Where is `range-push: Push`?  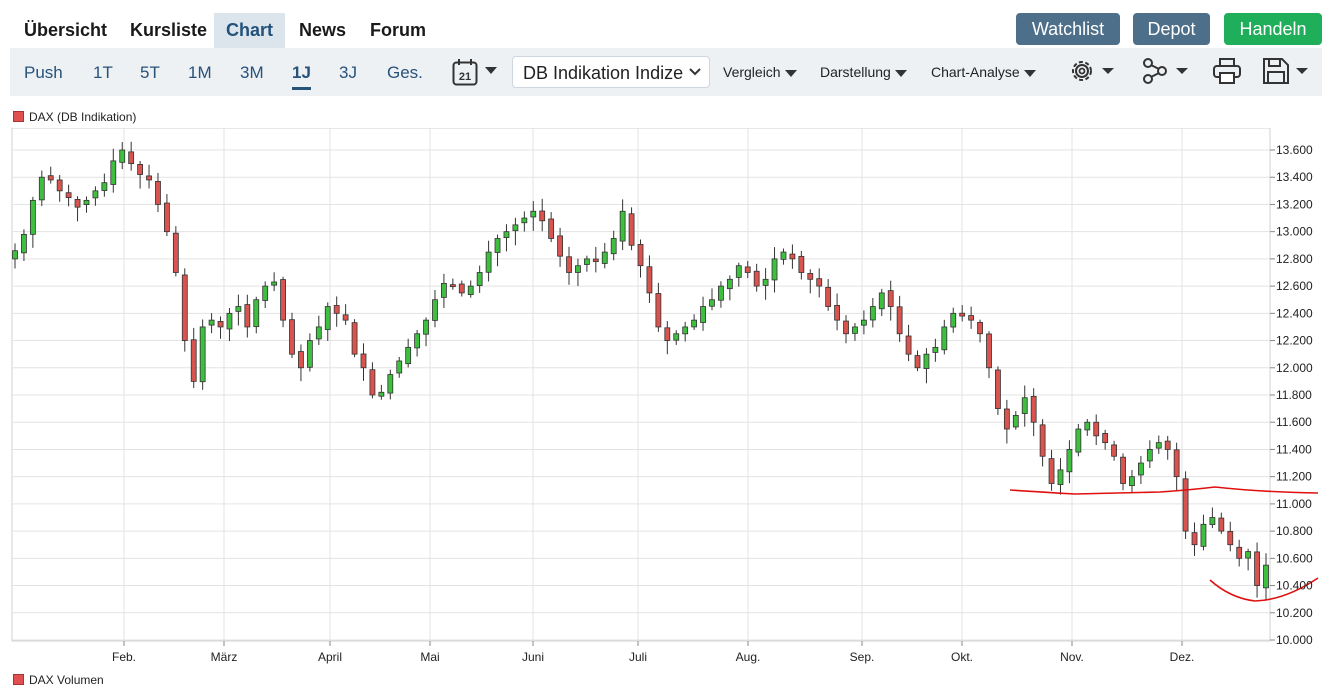
range-push: Push is located at coordinates (43, 72).